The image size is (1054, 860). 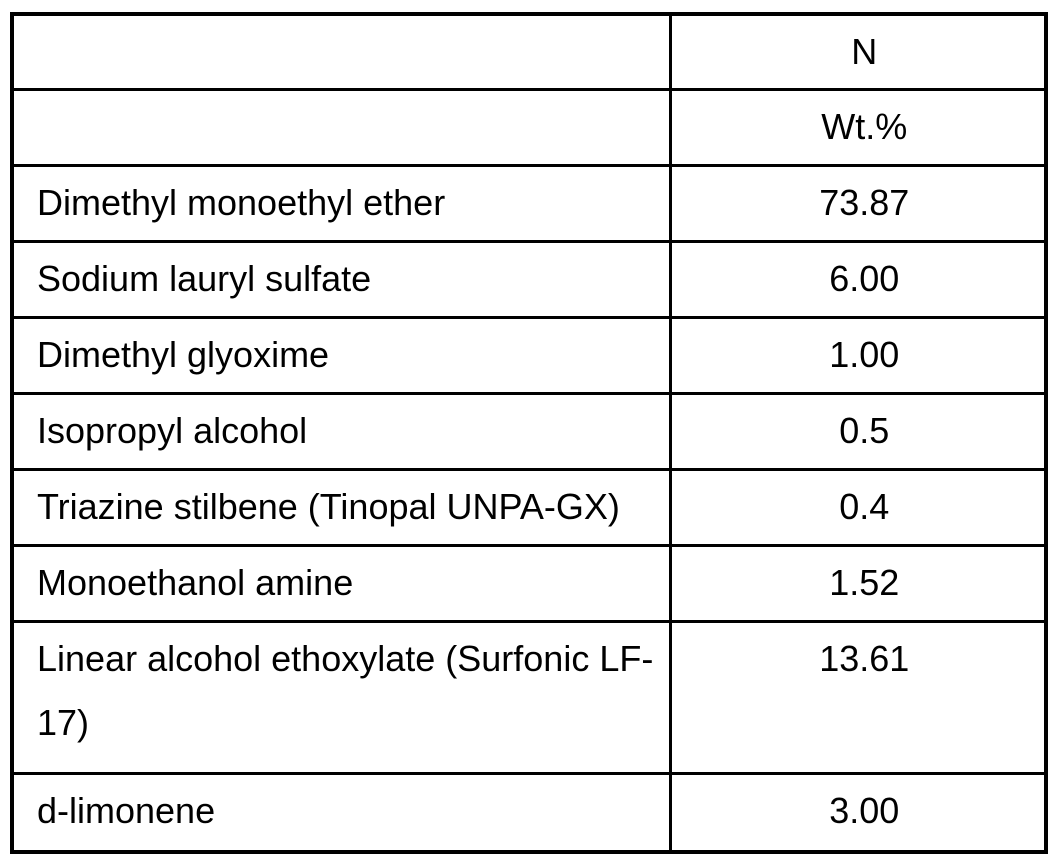 I want to click on ingredient-name-cell: Dimethyl monoethyl ether, so click(x=341, y=203).